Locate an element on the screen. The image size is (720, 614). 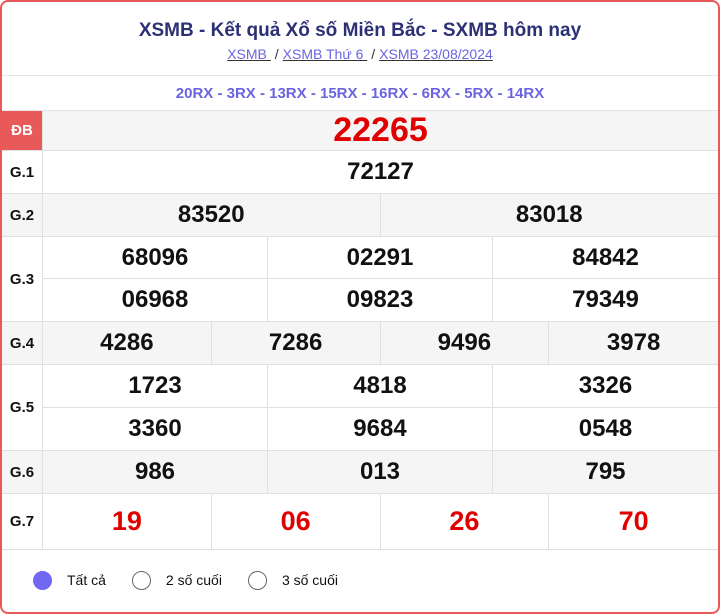
prize-number: 986 is located at coordinates (155, 472).